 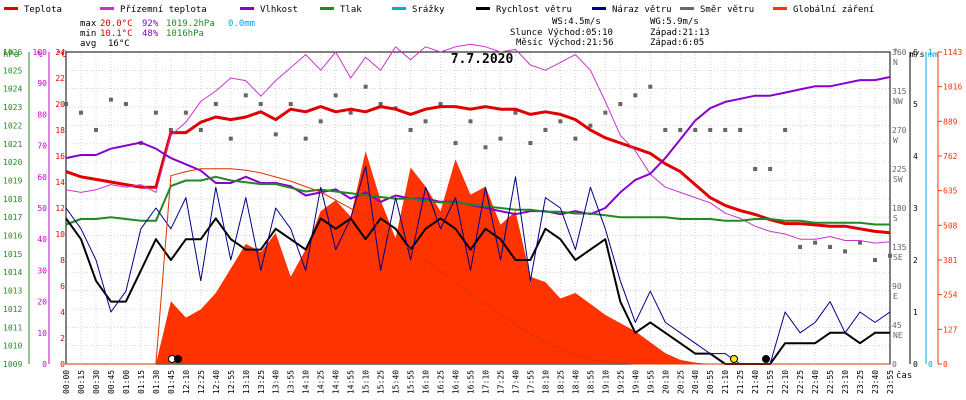 I want to click on tick-direction: 45, so click(x=897, y=325).